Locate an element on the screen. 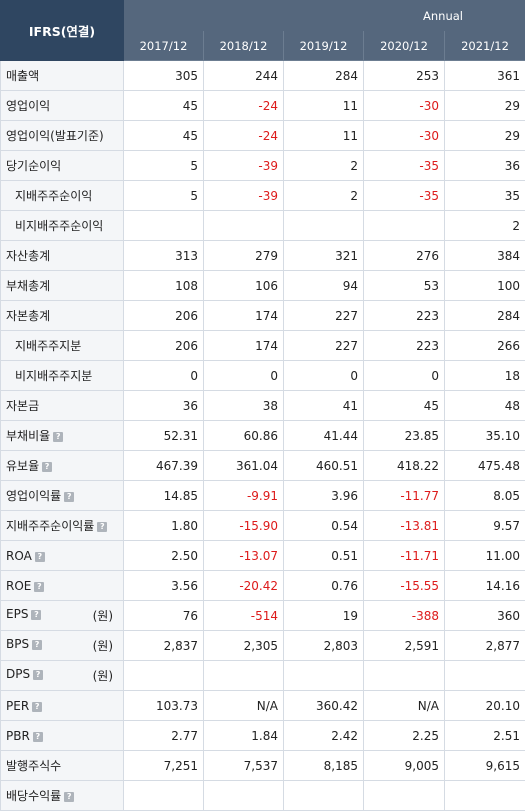 This screenshot has width=525, height=811. row-label: 비지배주주지분 is located at coordinates (62, 376).